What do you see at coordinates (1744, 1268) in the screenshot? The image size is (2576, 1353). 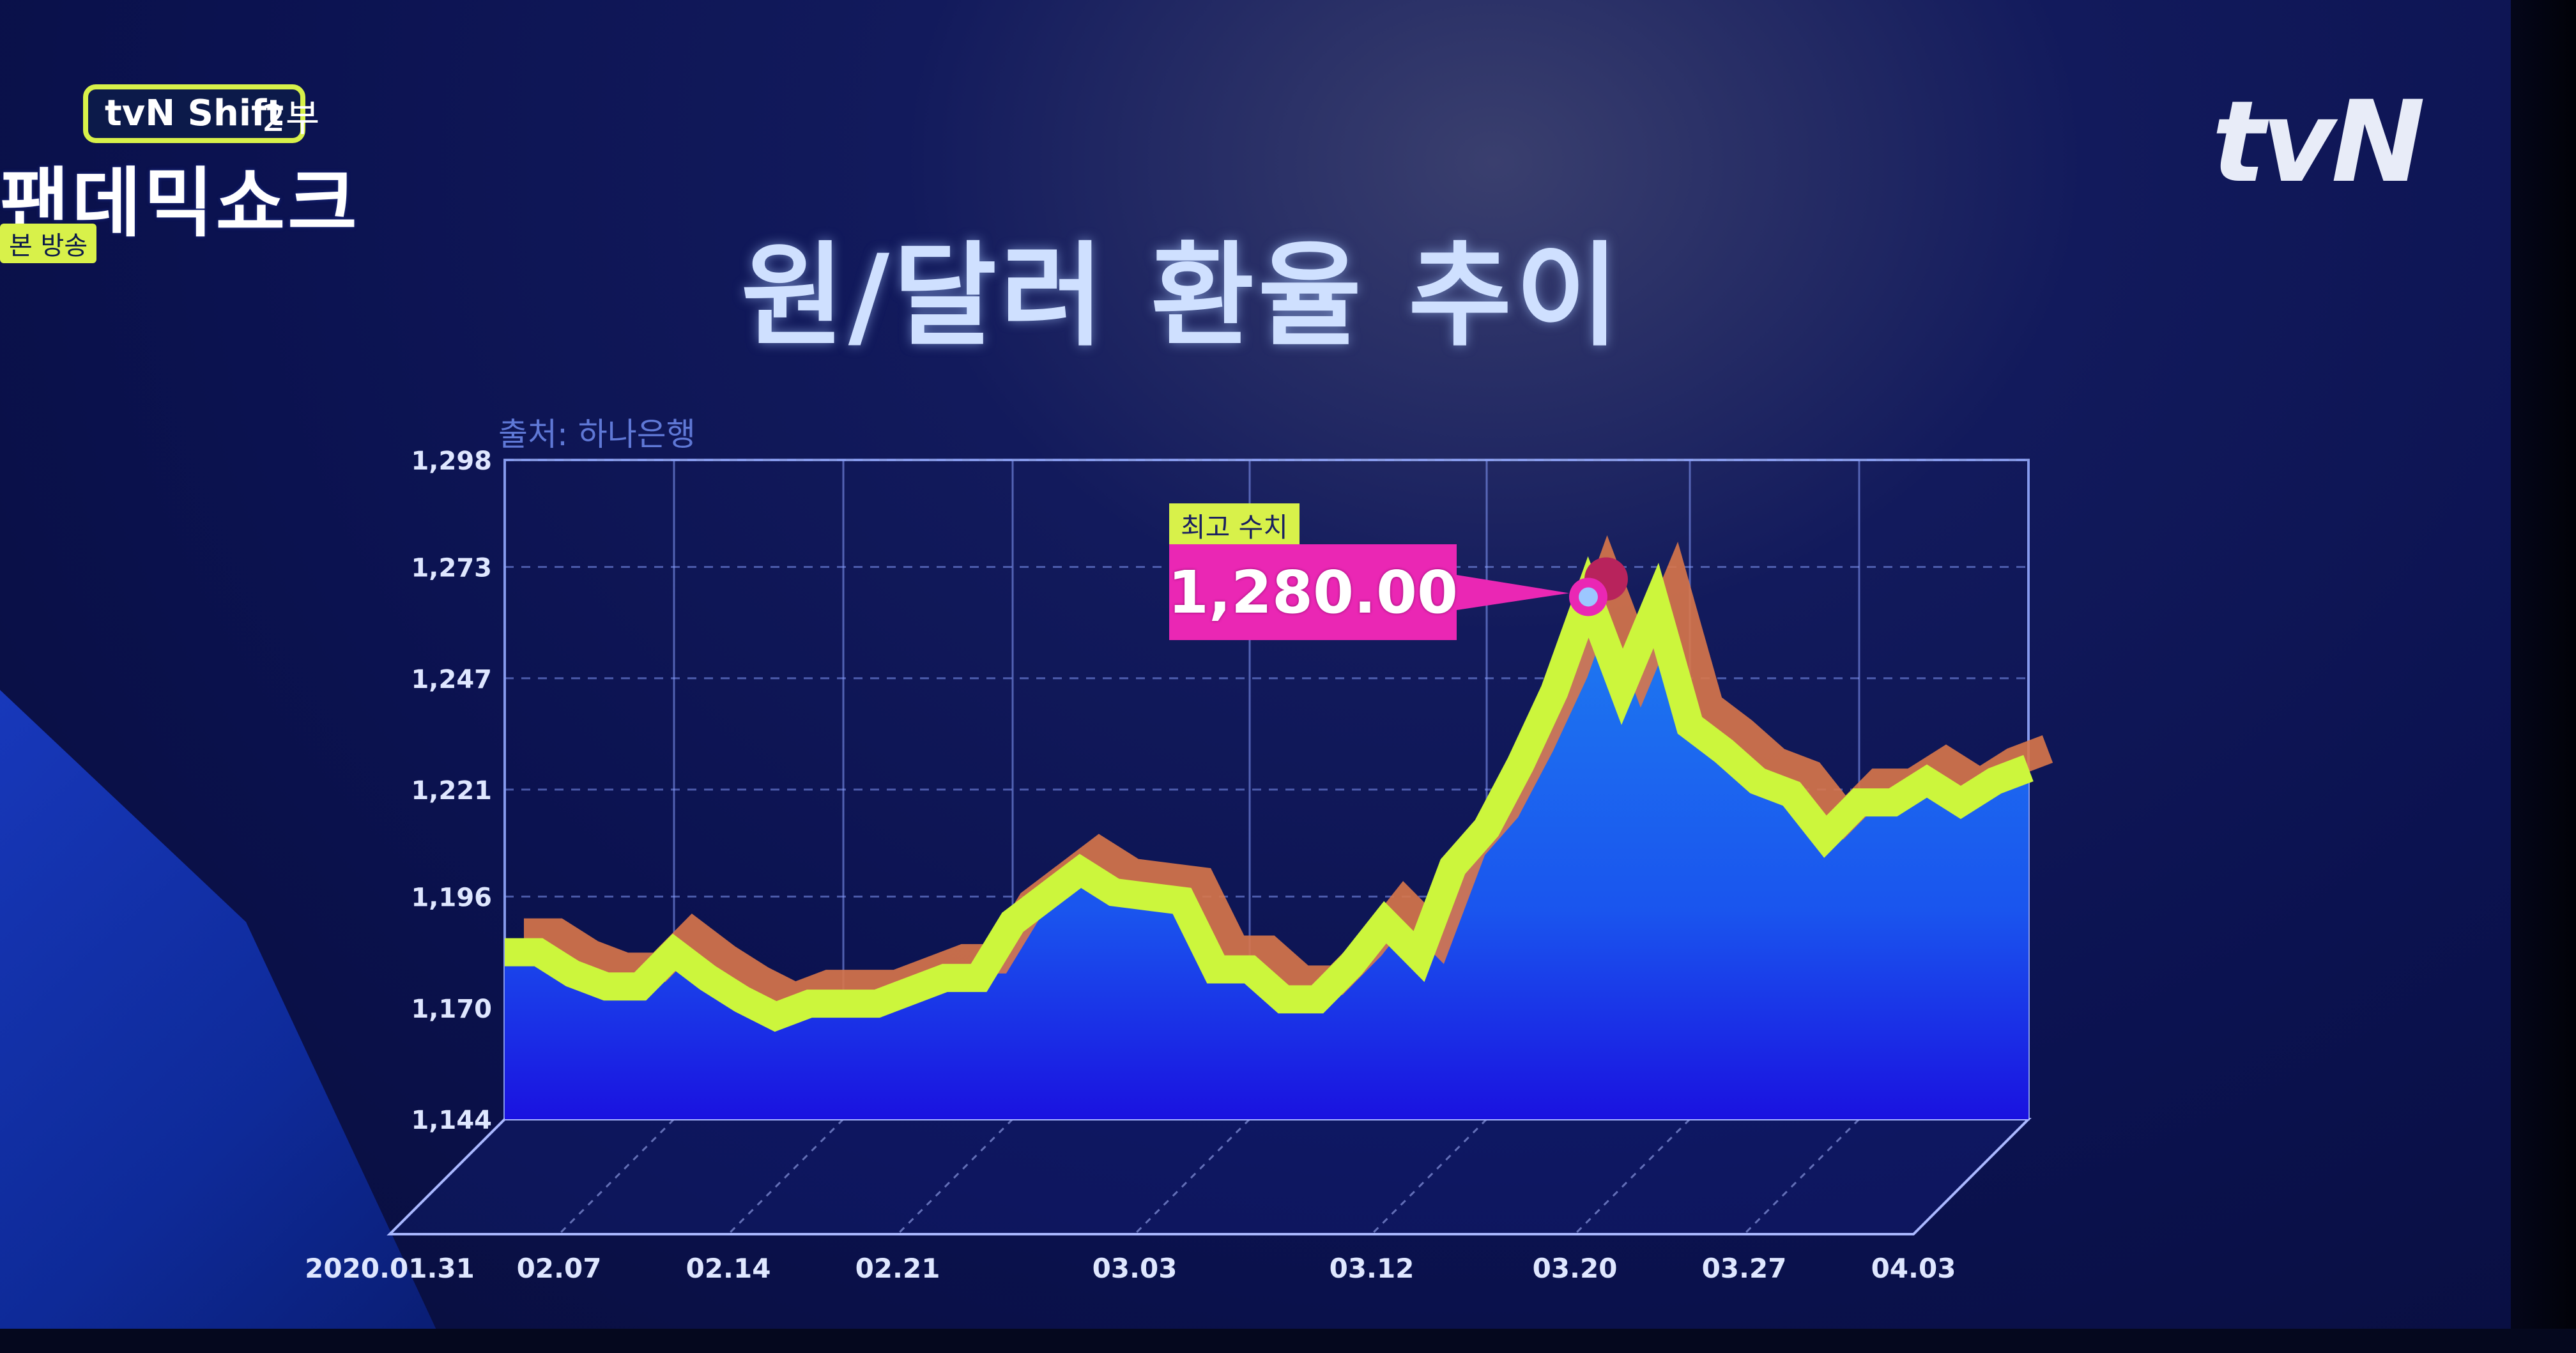 I see `x-tick-label: 03.27` at bounding box center [1744, 1268].